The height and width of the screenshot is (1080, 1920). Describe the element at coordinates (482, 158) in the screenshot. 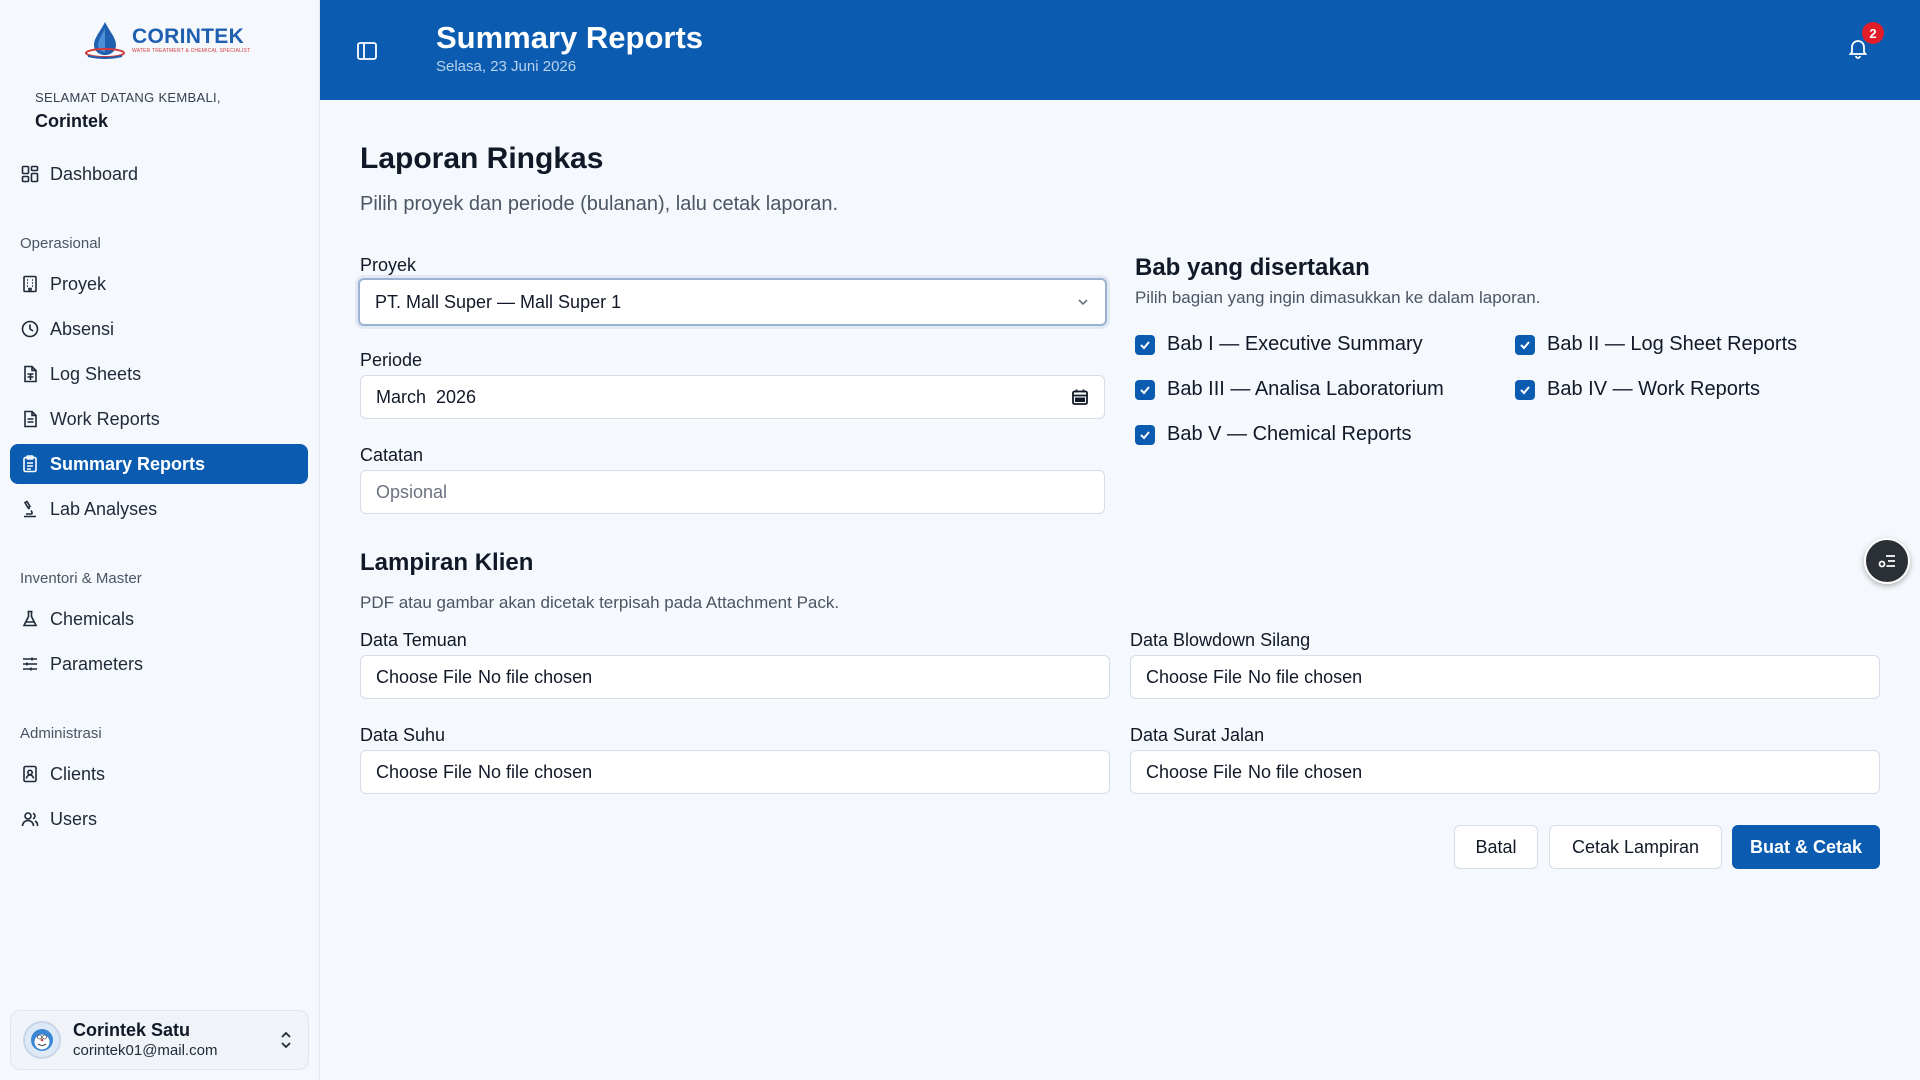

I see `page-title: Laporan Ringkas` at that location.